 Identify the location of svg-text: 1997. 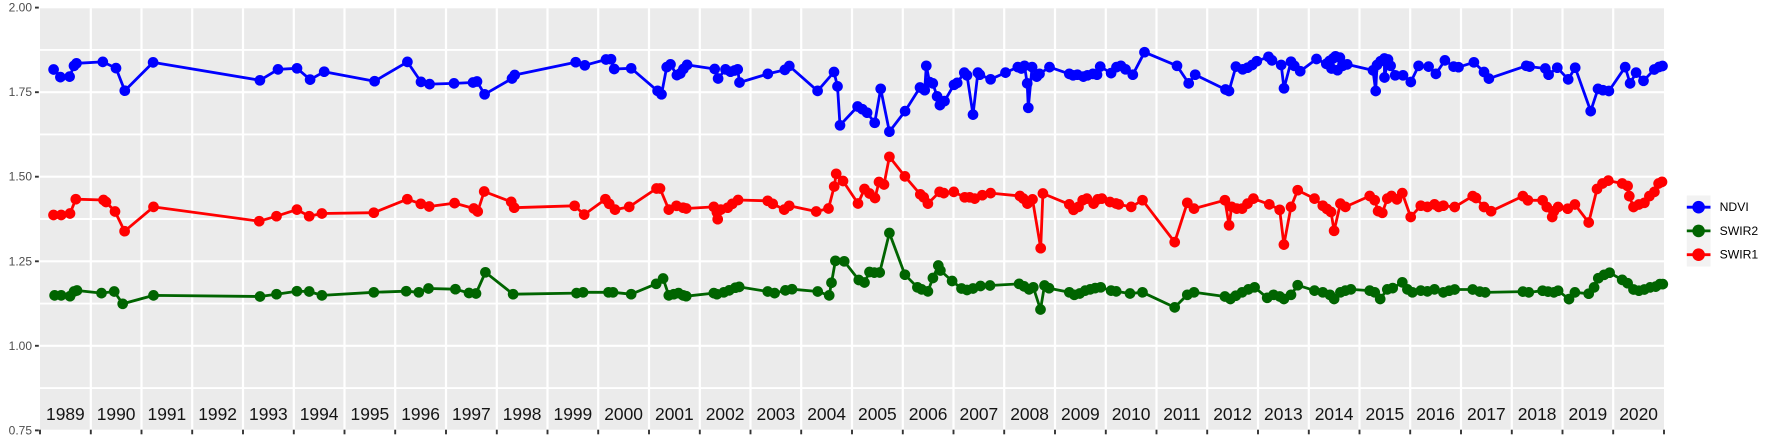
(471, 414).